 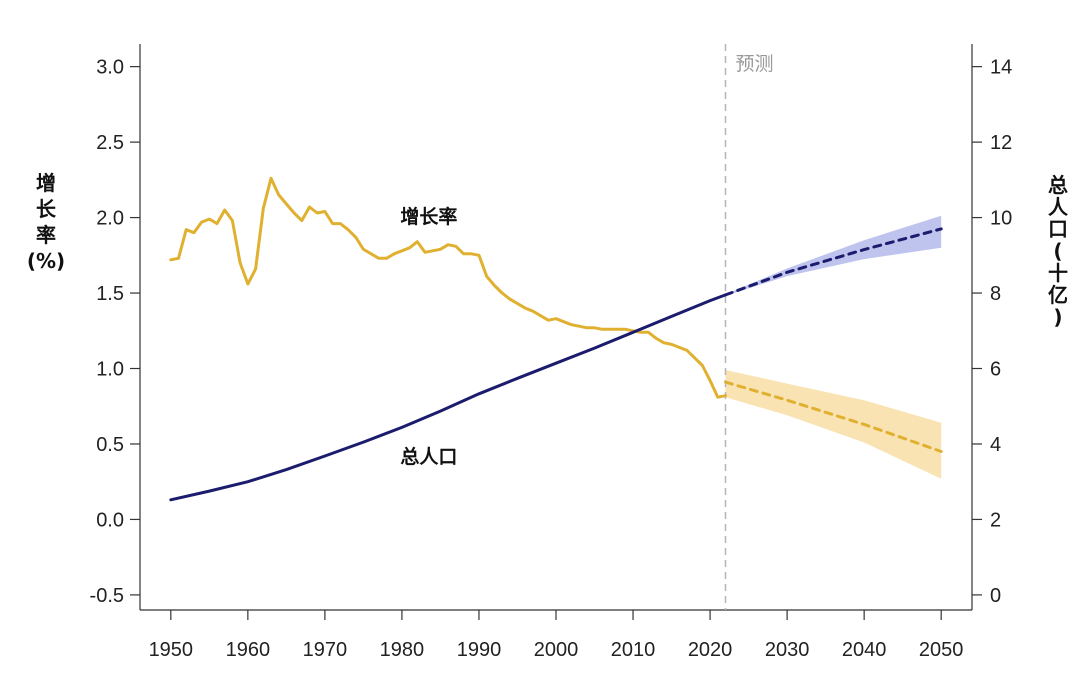 What do you see at coordinates (248, 650) in the screenshot?
I see `x-tick-label: 1960` at bounding box center [248, 650].